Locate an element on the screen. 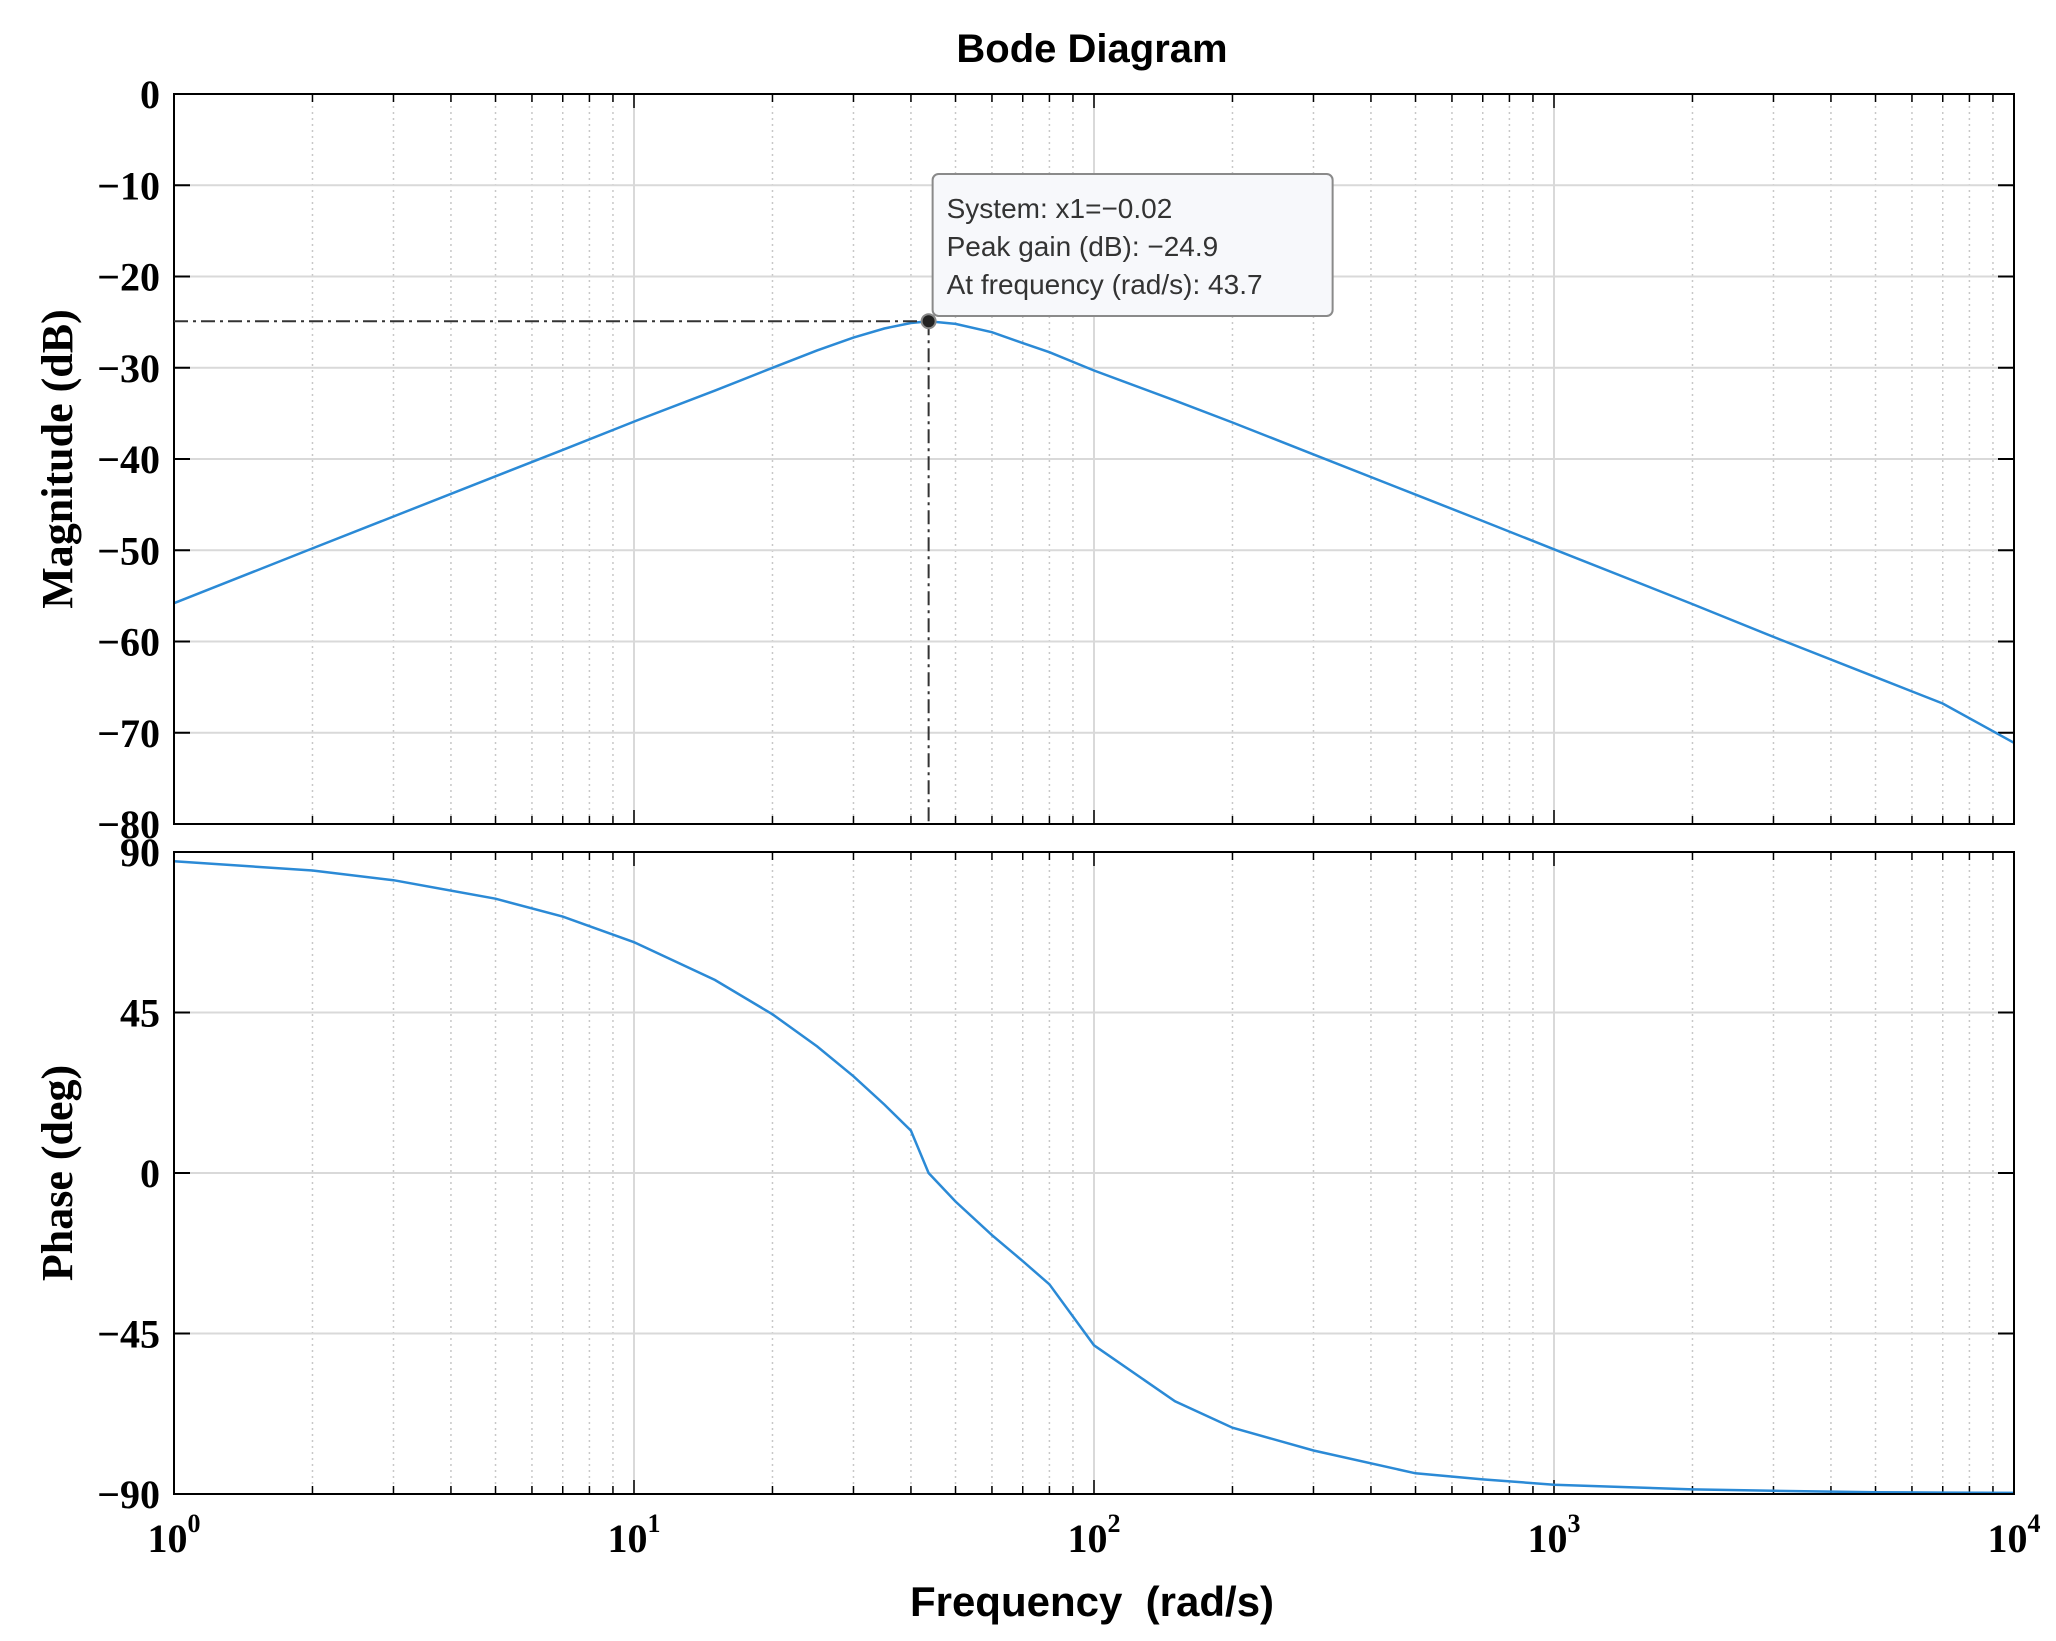  x-tick-label: 10⁰ is located at coordinates (174, 1535).